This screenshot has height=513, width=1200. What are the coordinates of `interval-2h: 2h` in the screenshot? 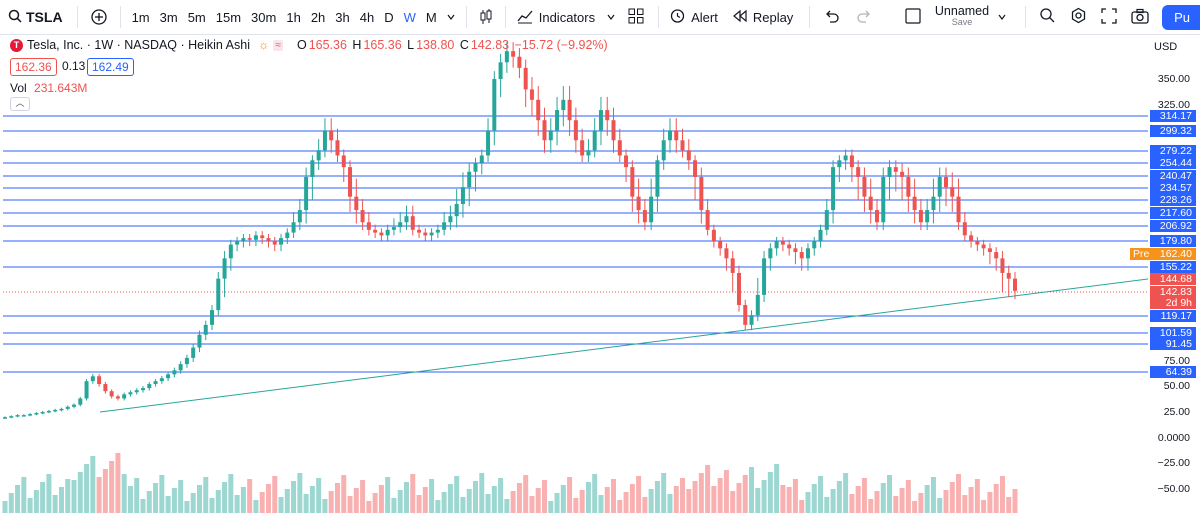 It's located at (318, 17).